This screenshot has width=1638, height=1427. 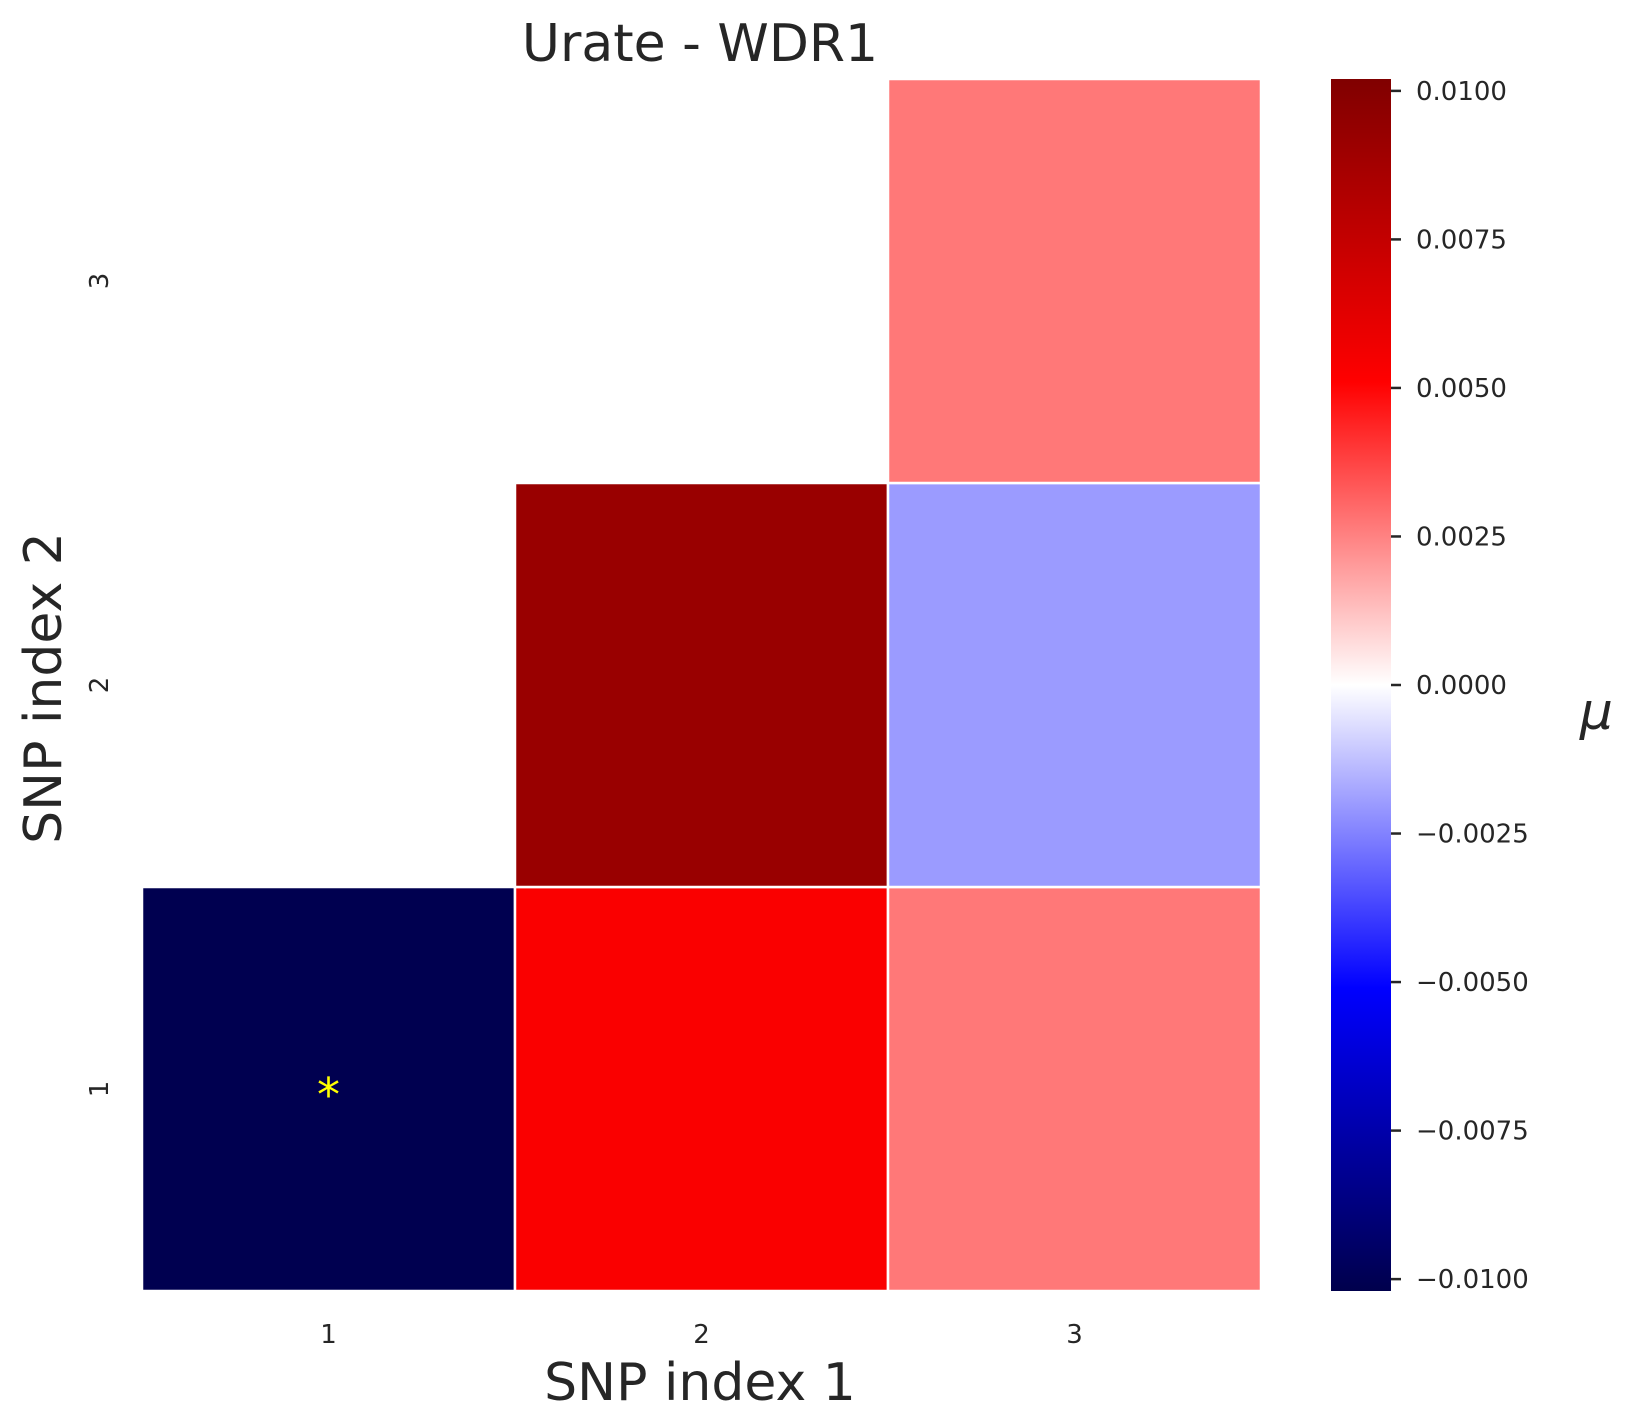 What do you see at coordinates (1074, 1335) in the screenshot?
I see `x-tick-label: 3` at bounding box center [1074, 1335].